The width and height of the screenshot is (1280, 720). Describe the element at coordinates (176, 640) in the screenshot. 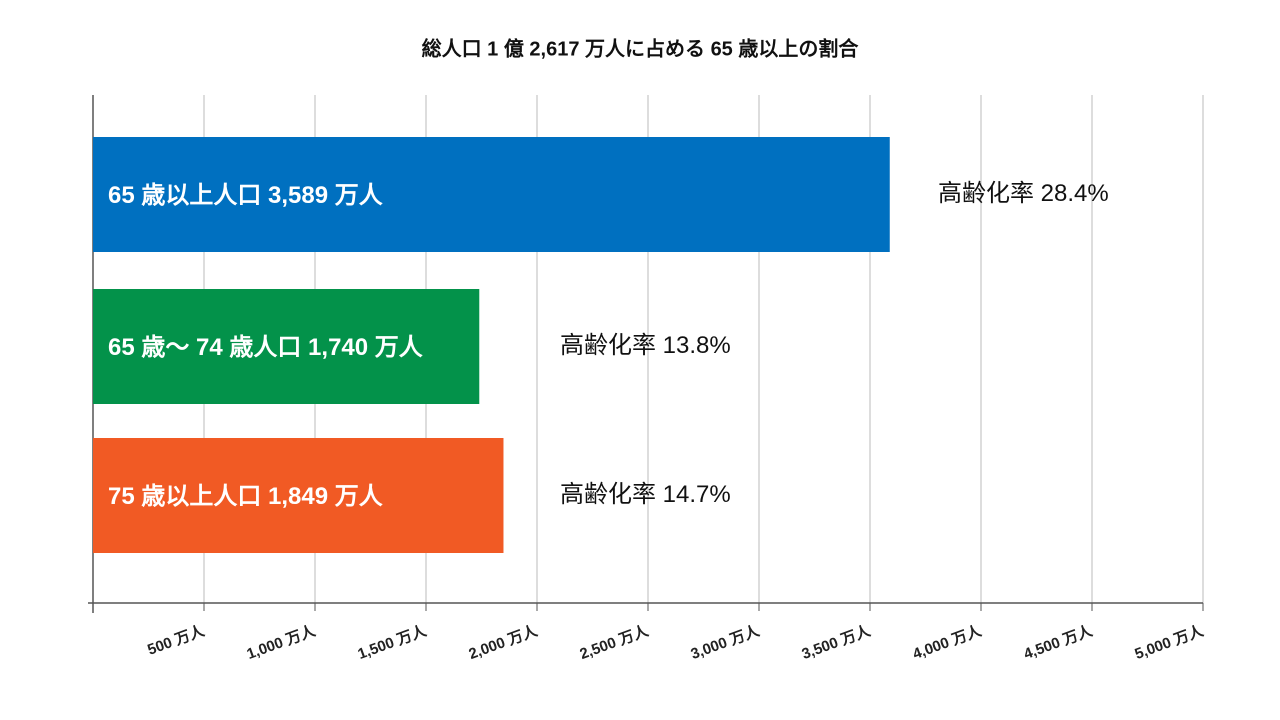

I see `x-tick-label: 500 万人` at that location.